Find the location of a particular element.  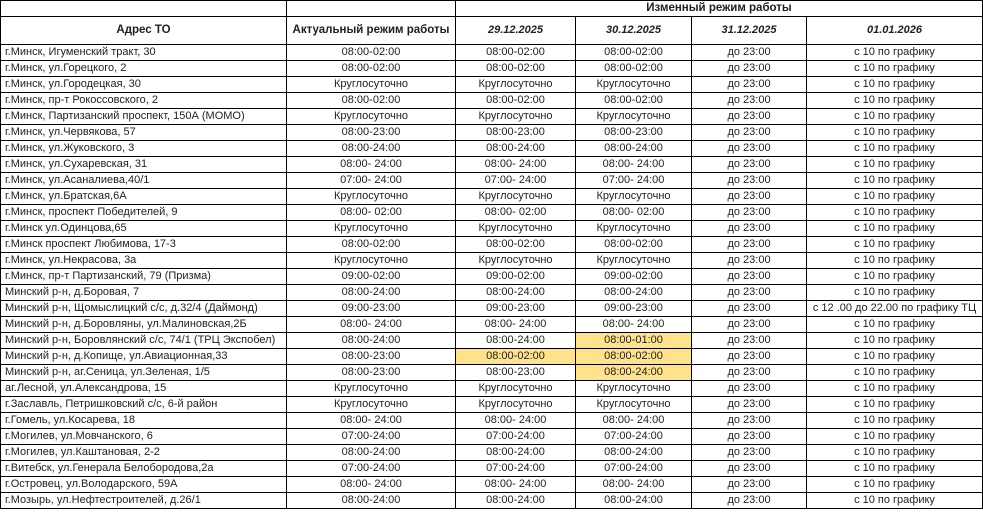

cell-current-mode: 09:00-02:00 is located at coordinates (371, 276).